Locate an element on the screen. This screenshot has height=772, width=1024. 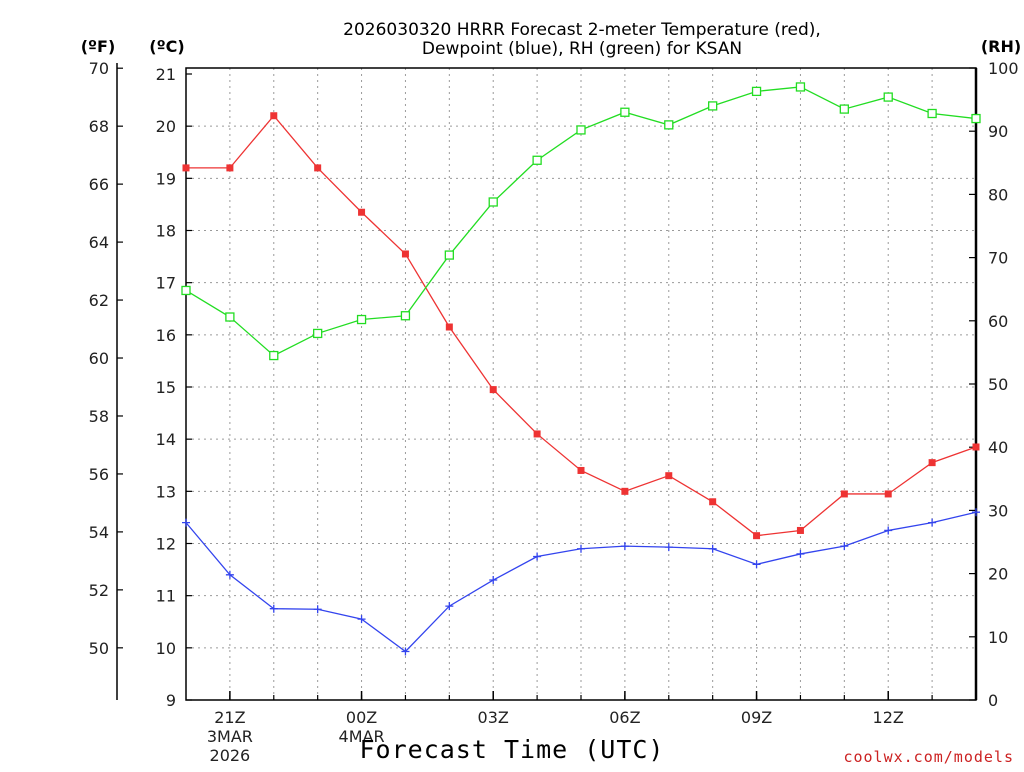
rh-tick-label: 0 is located at coordinates (993, 700).